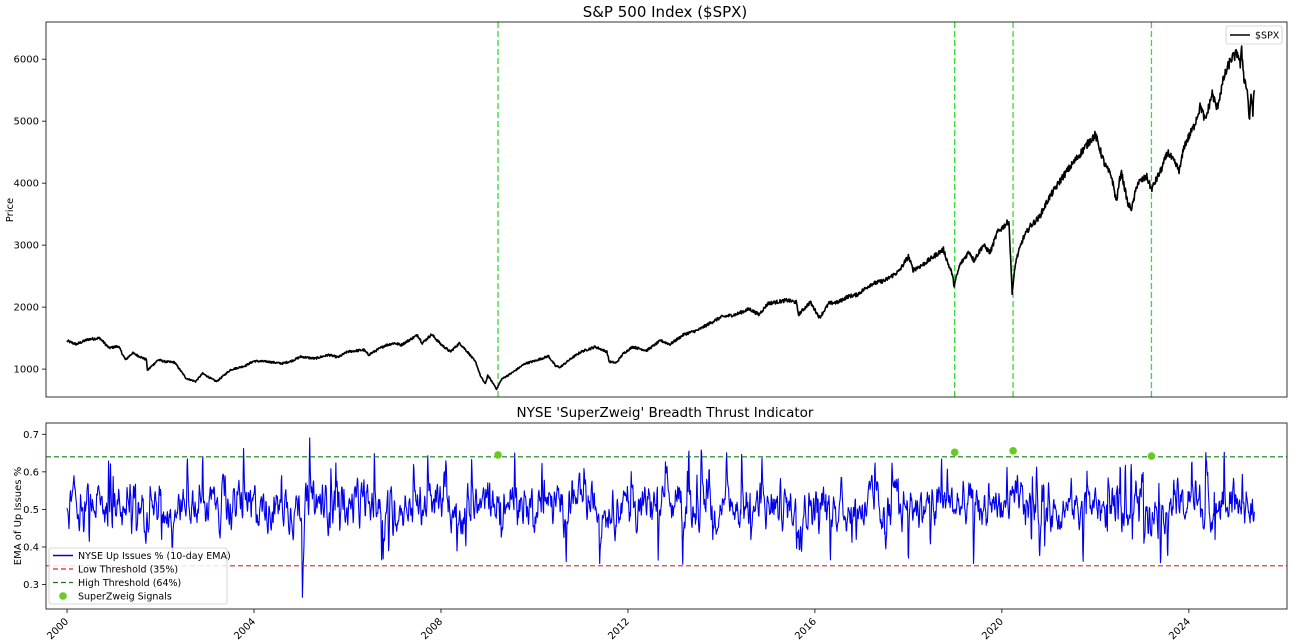 The image size is (1292, 642). I want to click on legend-label-ema: NYSE Up Issues % (10-day EMA), so click(154, 556).